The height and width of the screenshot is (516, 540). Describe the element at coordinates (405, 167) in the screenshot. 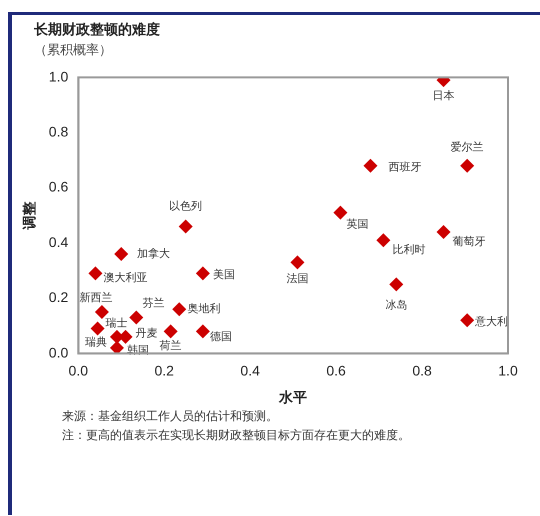

I see `annotation: 西班牙` at that location.